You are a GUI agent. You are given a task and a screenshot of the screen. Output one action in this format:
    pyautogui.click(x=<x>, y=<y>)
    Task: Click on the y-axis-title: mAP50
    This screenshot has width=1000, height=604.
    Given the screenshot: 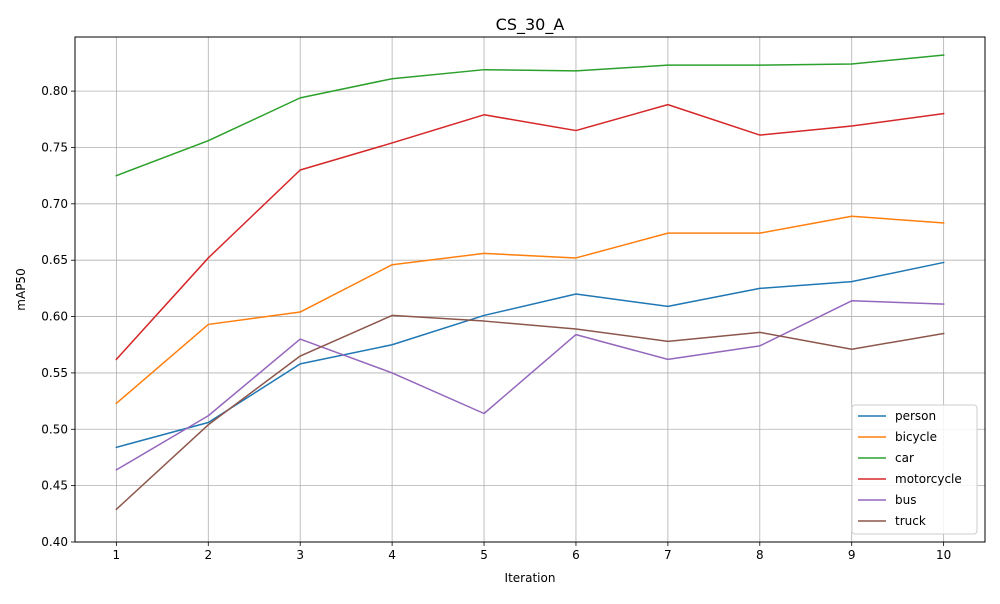 What is the action you would take?
    pyautogui.click(x=21, y=289)
    